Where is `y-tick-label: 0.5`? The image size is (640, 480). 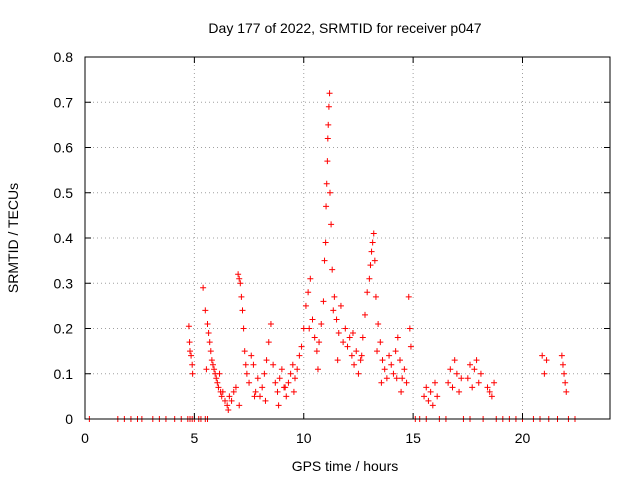 y-tick-label: 0.5 is located at coordinates (64, 193).